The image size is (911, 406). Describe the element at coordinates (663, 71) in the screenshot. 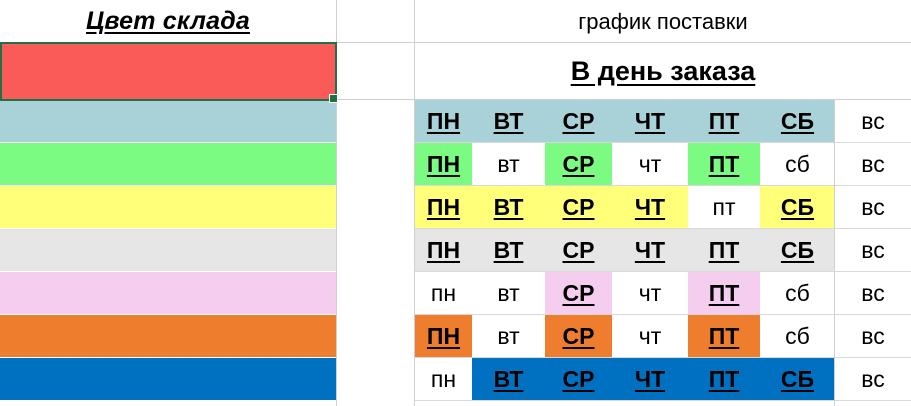

I see `same-day-header: В день заказа` at that location.